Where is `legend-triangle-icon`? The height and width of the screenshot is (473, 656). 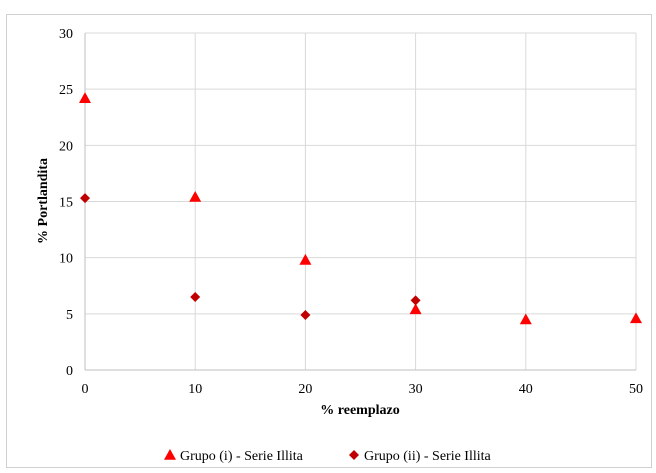
legend-triangle-icon is located at coordinates (170, 454).